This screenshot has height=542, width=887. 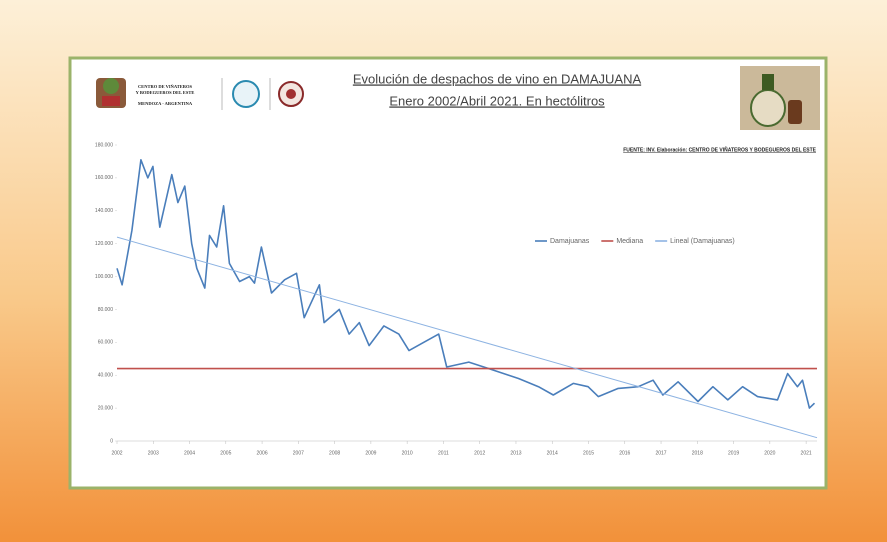 What do you see at coordinates (262, 453) in the screenshot?
I see `x-tick-label: 2006` at bounding box center [262, 453].